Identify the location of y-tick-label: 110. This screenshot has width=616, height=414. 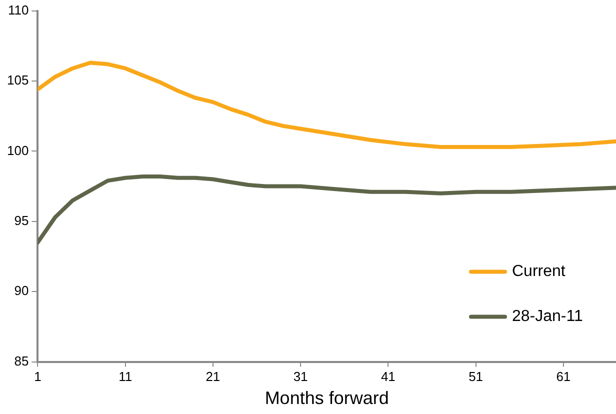
(18, 10).